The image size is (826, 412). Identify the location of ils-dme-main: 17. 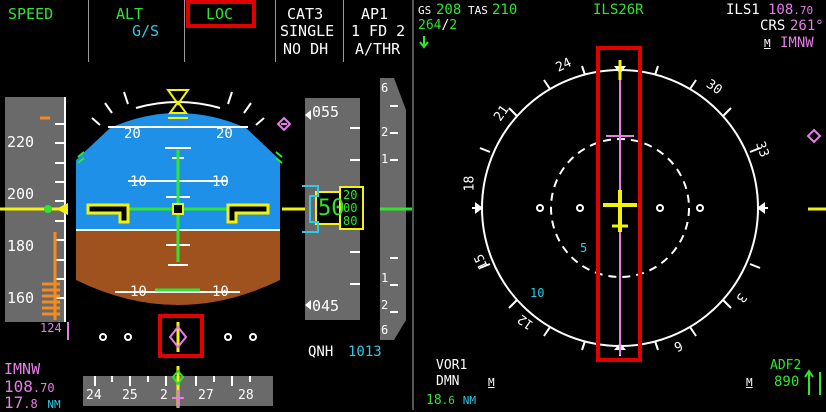
(14, 402).